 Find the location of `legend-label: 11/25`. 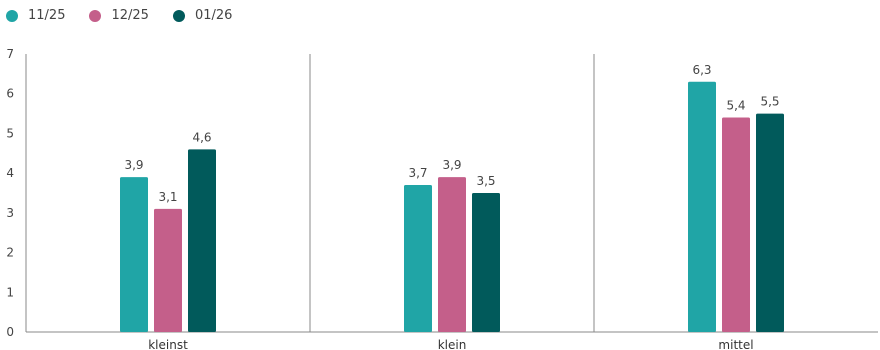

legend-label: 11/25 is located at coordinates (47, 15).